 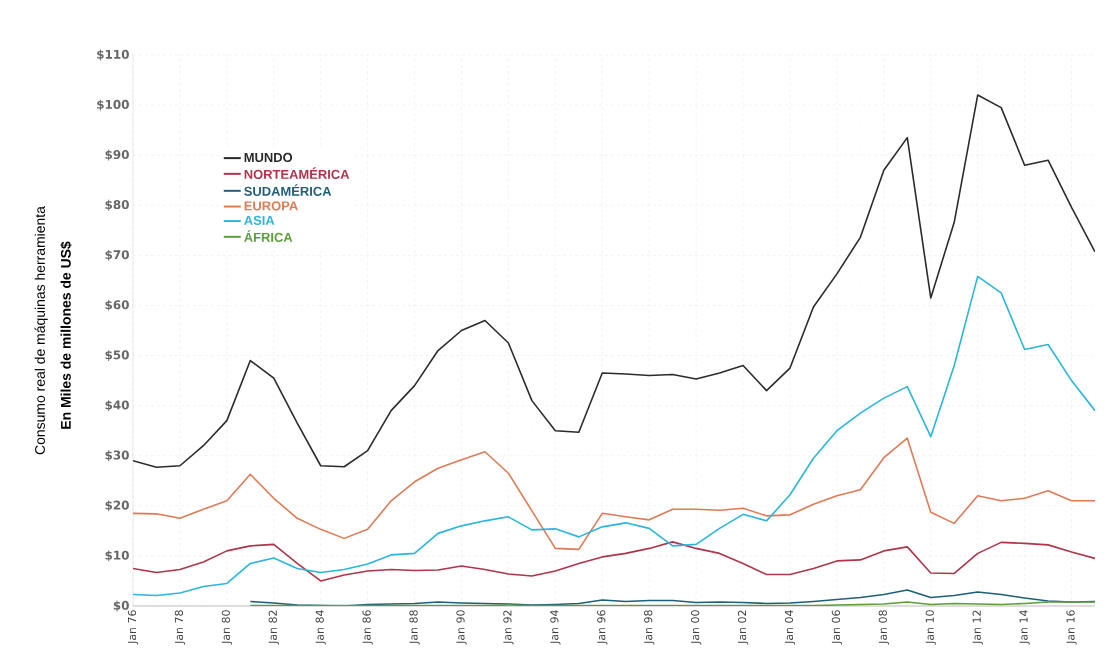 I want to click on y-tick-label: $40, so click(x=117, y=406).